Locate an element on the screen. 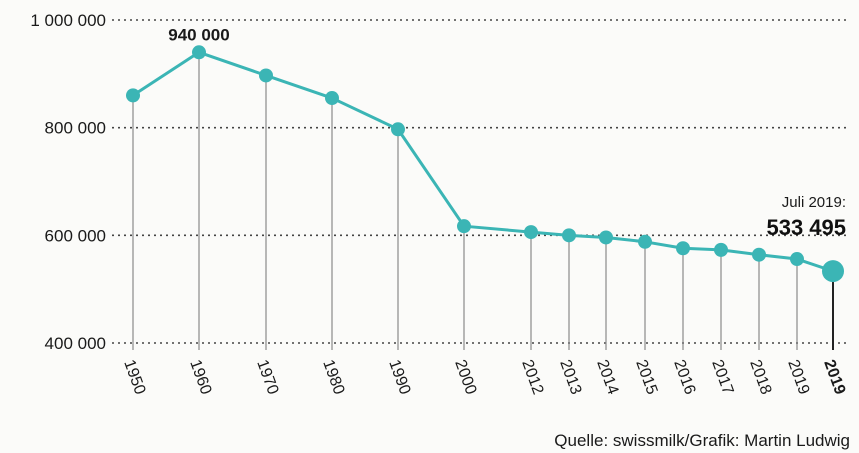 Image resolution: width=859 pixels, height=453 pixels. x-tick-label: 2018 is located at coordinates (760, 377).